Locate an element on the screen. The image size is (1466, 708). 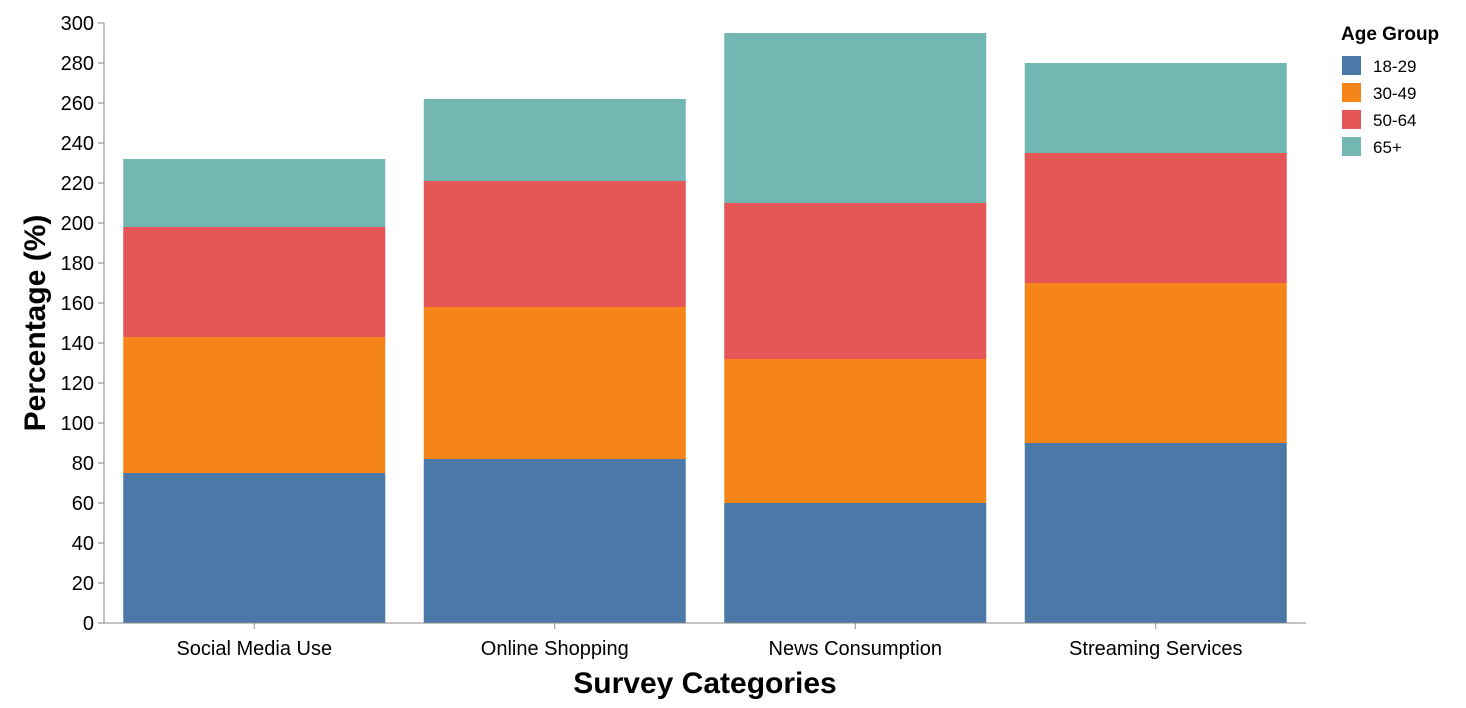
bar-30-49-news-consumption is located at coordinates (855, 431).